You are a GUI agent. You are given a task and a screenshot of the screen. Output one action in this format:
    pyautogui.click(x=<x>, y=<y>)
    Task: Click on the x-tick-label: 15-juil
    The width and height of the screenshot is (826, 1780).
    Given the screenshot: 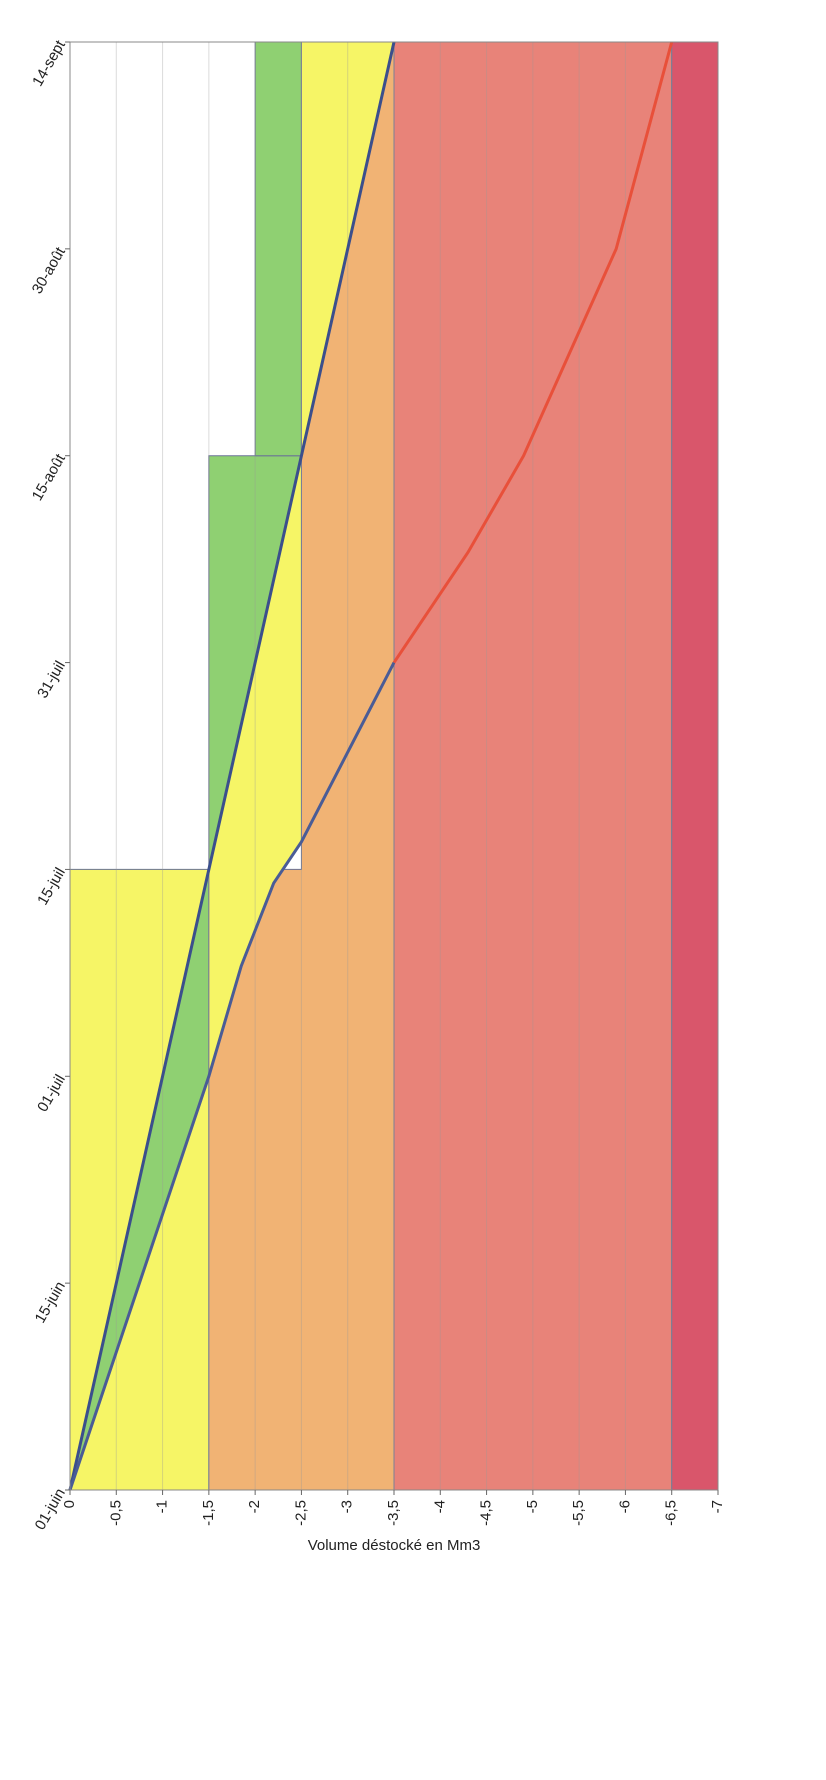 What is the action you would take?
    pyautogui.click(x=51, y=886)
    